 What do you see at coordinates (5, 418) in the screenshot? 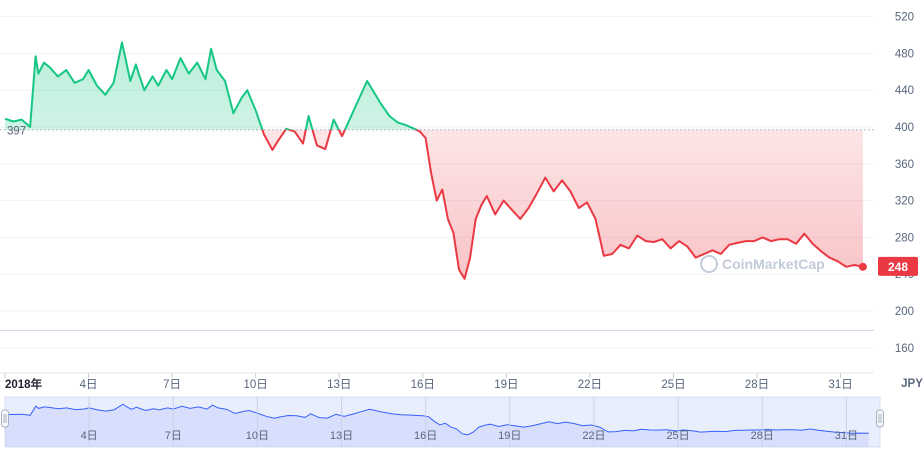
I see `navigator-left-handle` at bounding box center [5, 418].